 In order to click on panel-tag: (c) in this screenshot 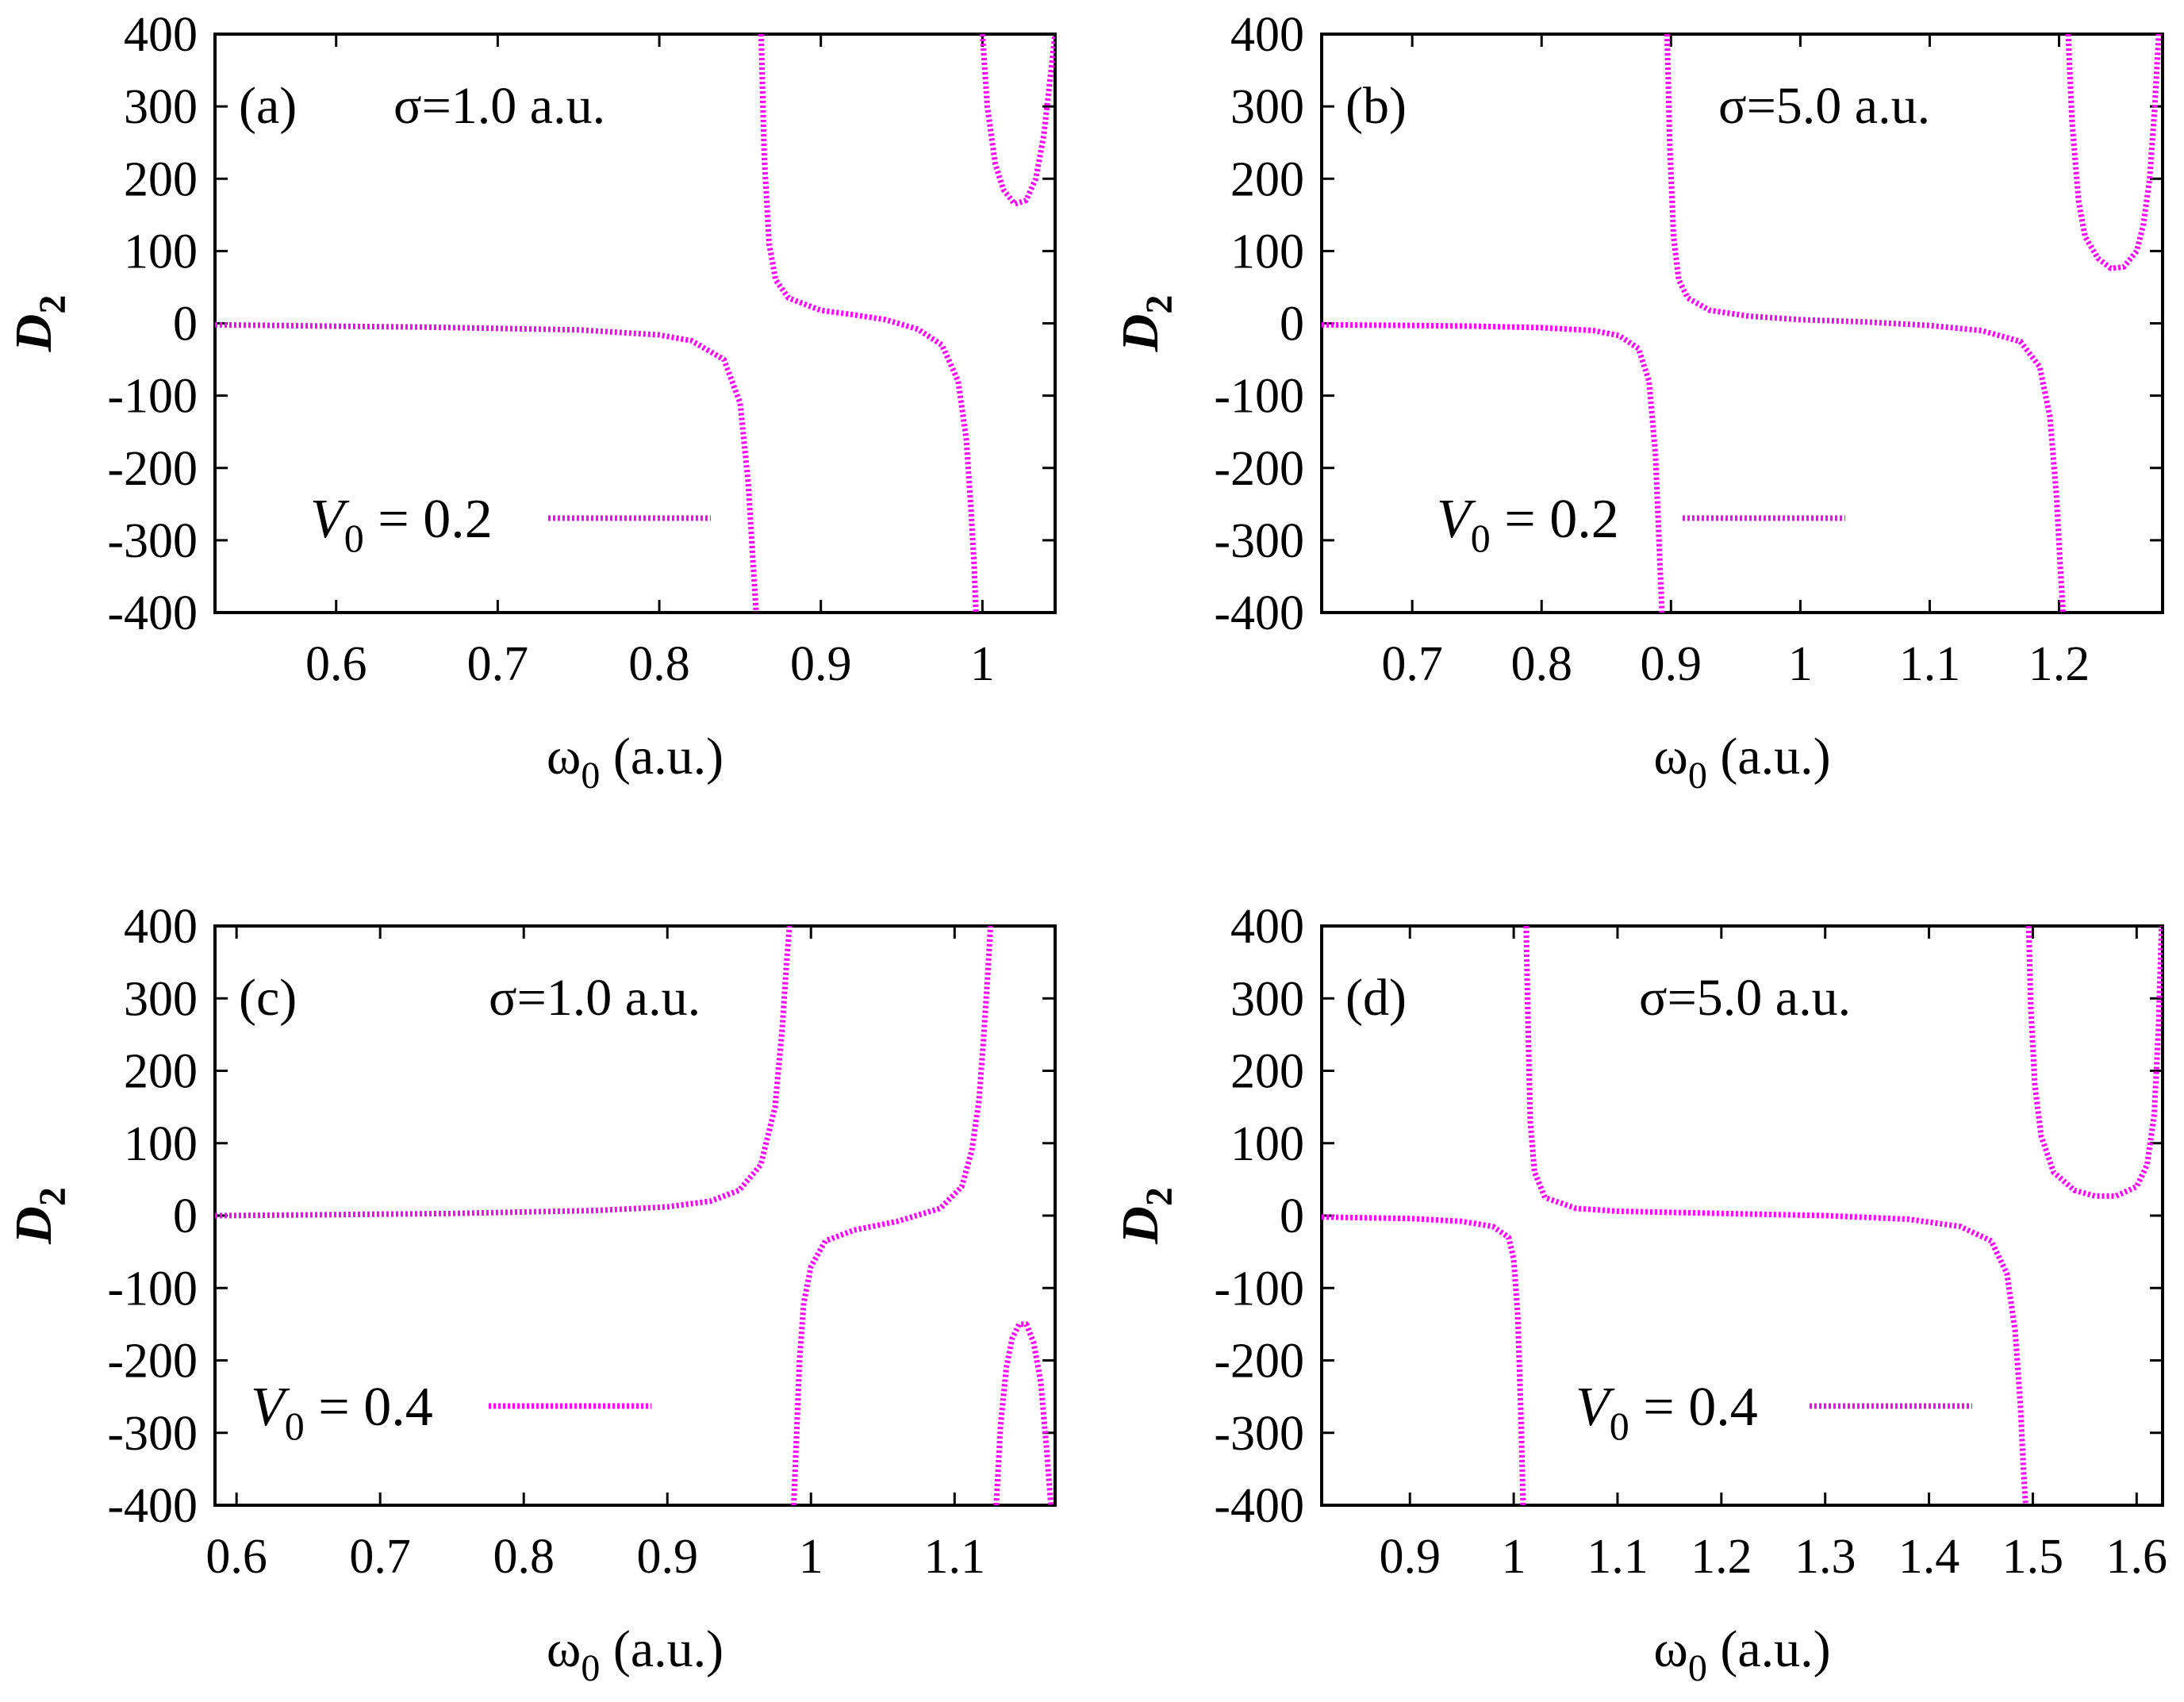, I will do `click(268, 998)`.